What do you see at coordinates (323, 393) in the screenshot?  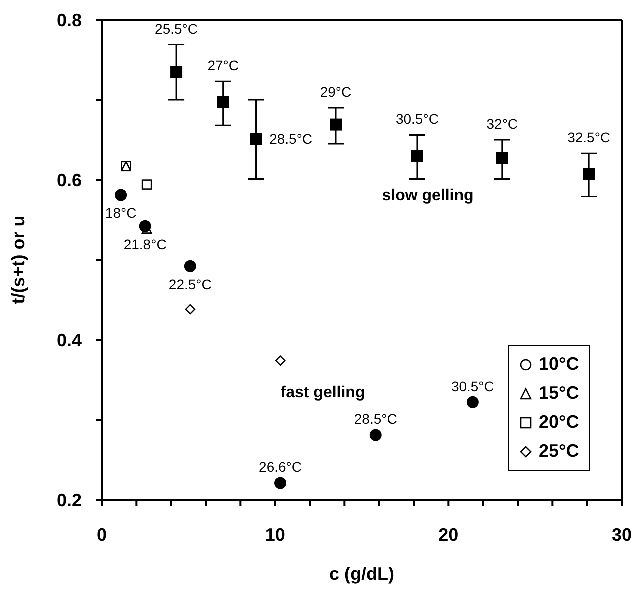 I see `annotation: fast gelling` at bounding box center [323, 393].